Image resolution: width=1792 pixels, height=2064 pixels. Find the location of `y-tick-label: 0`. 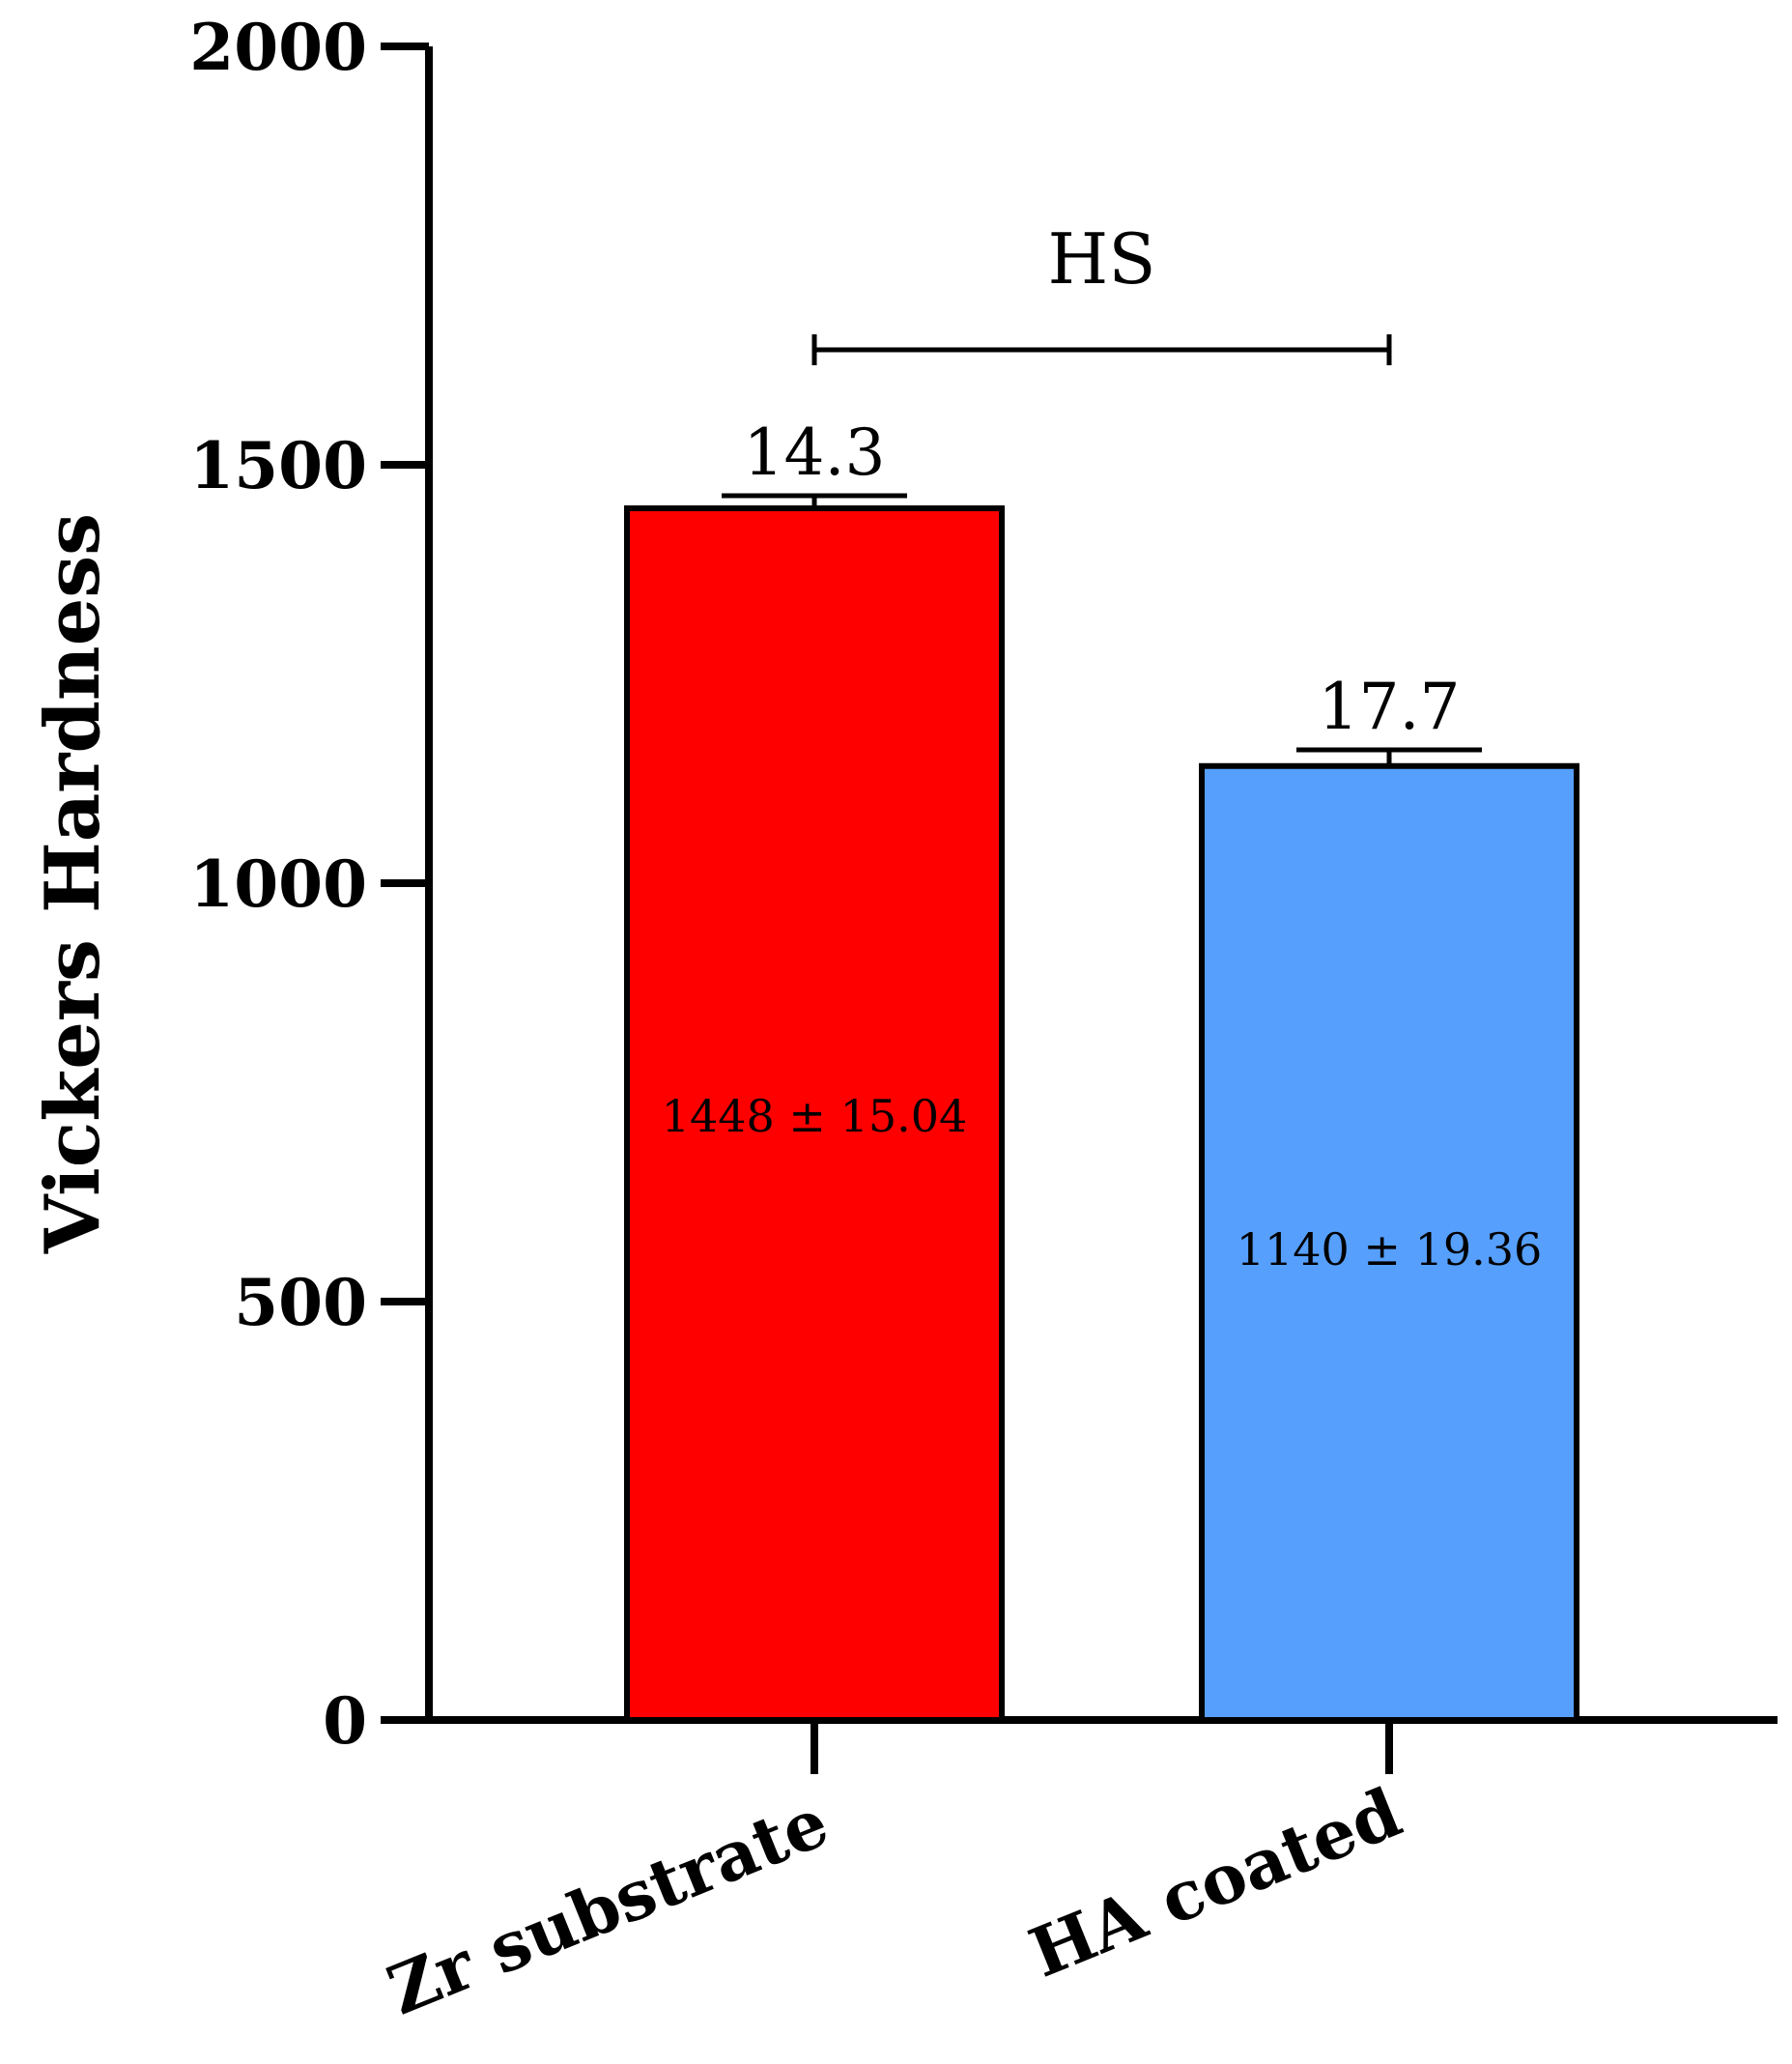

y-tick-label: 0 is located at coordinates (345, 1721).